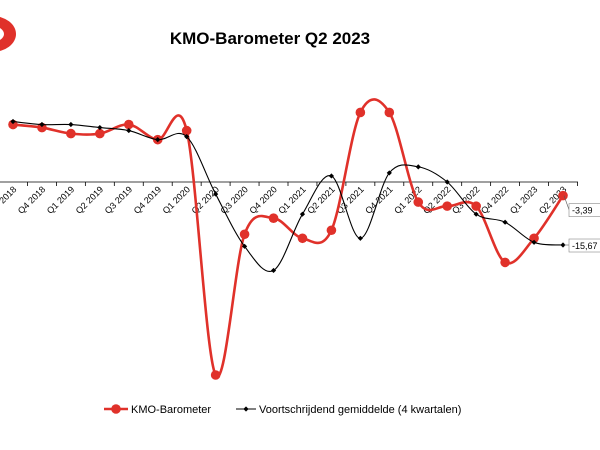  I want to click on x-tick-label: Q1 2021, so click(291, 199).